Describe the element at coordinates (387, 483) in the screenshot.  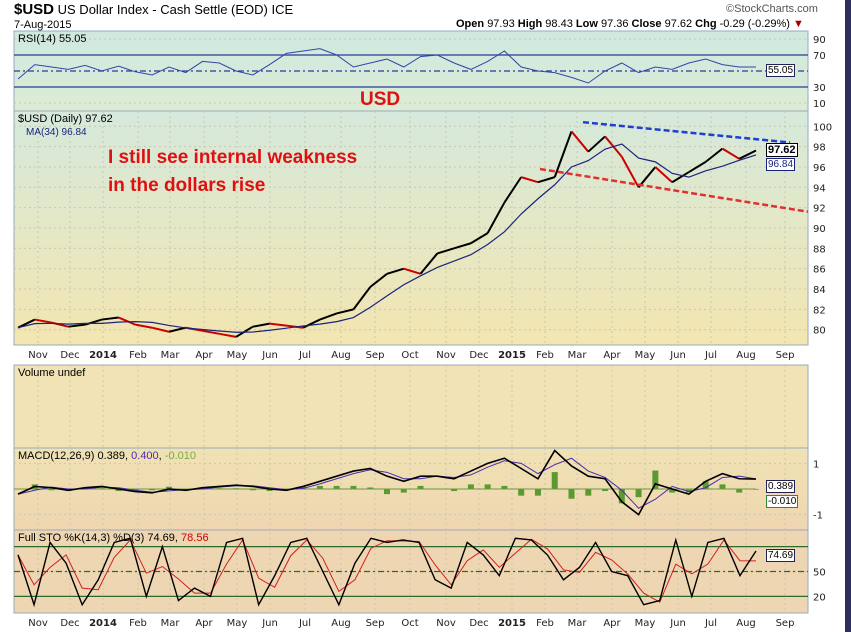
I see `macd-signal-line` at that location.